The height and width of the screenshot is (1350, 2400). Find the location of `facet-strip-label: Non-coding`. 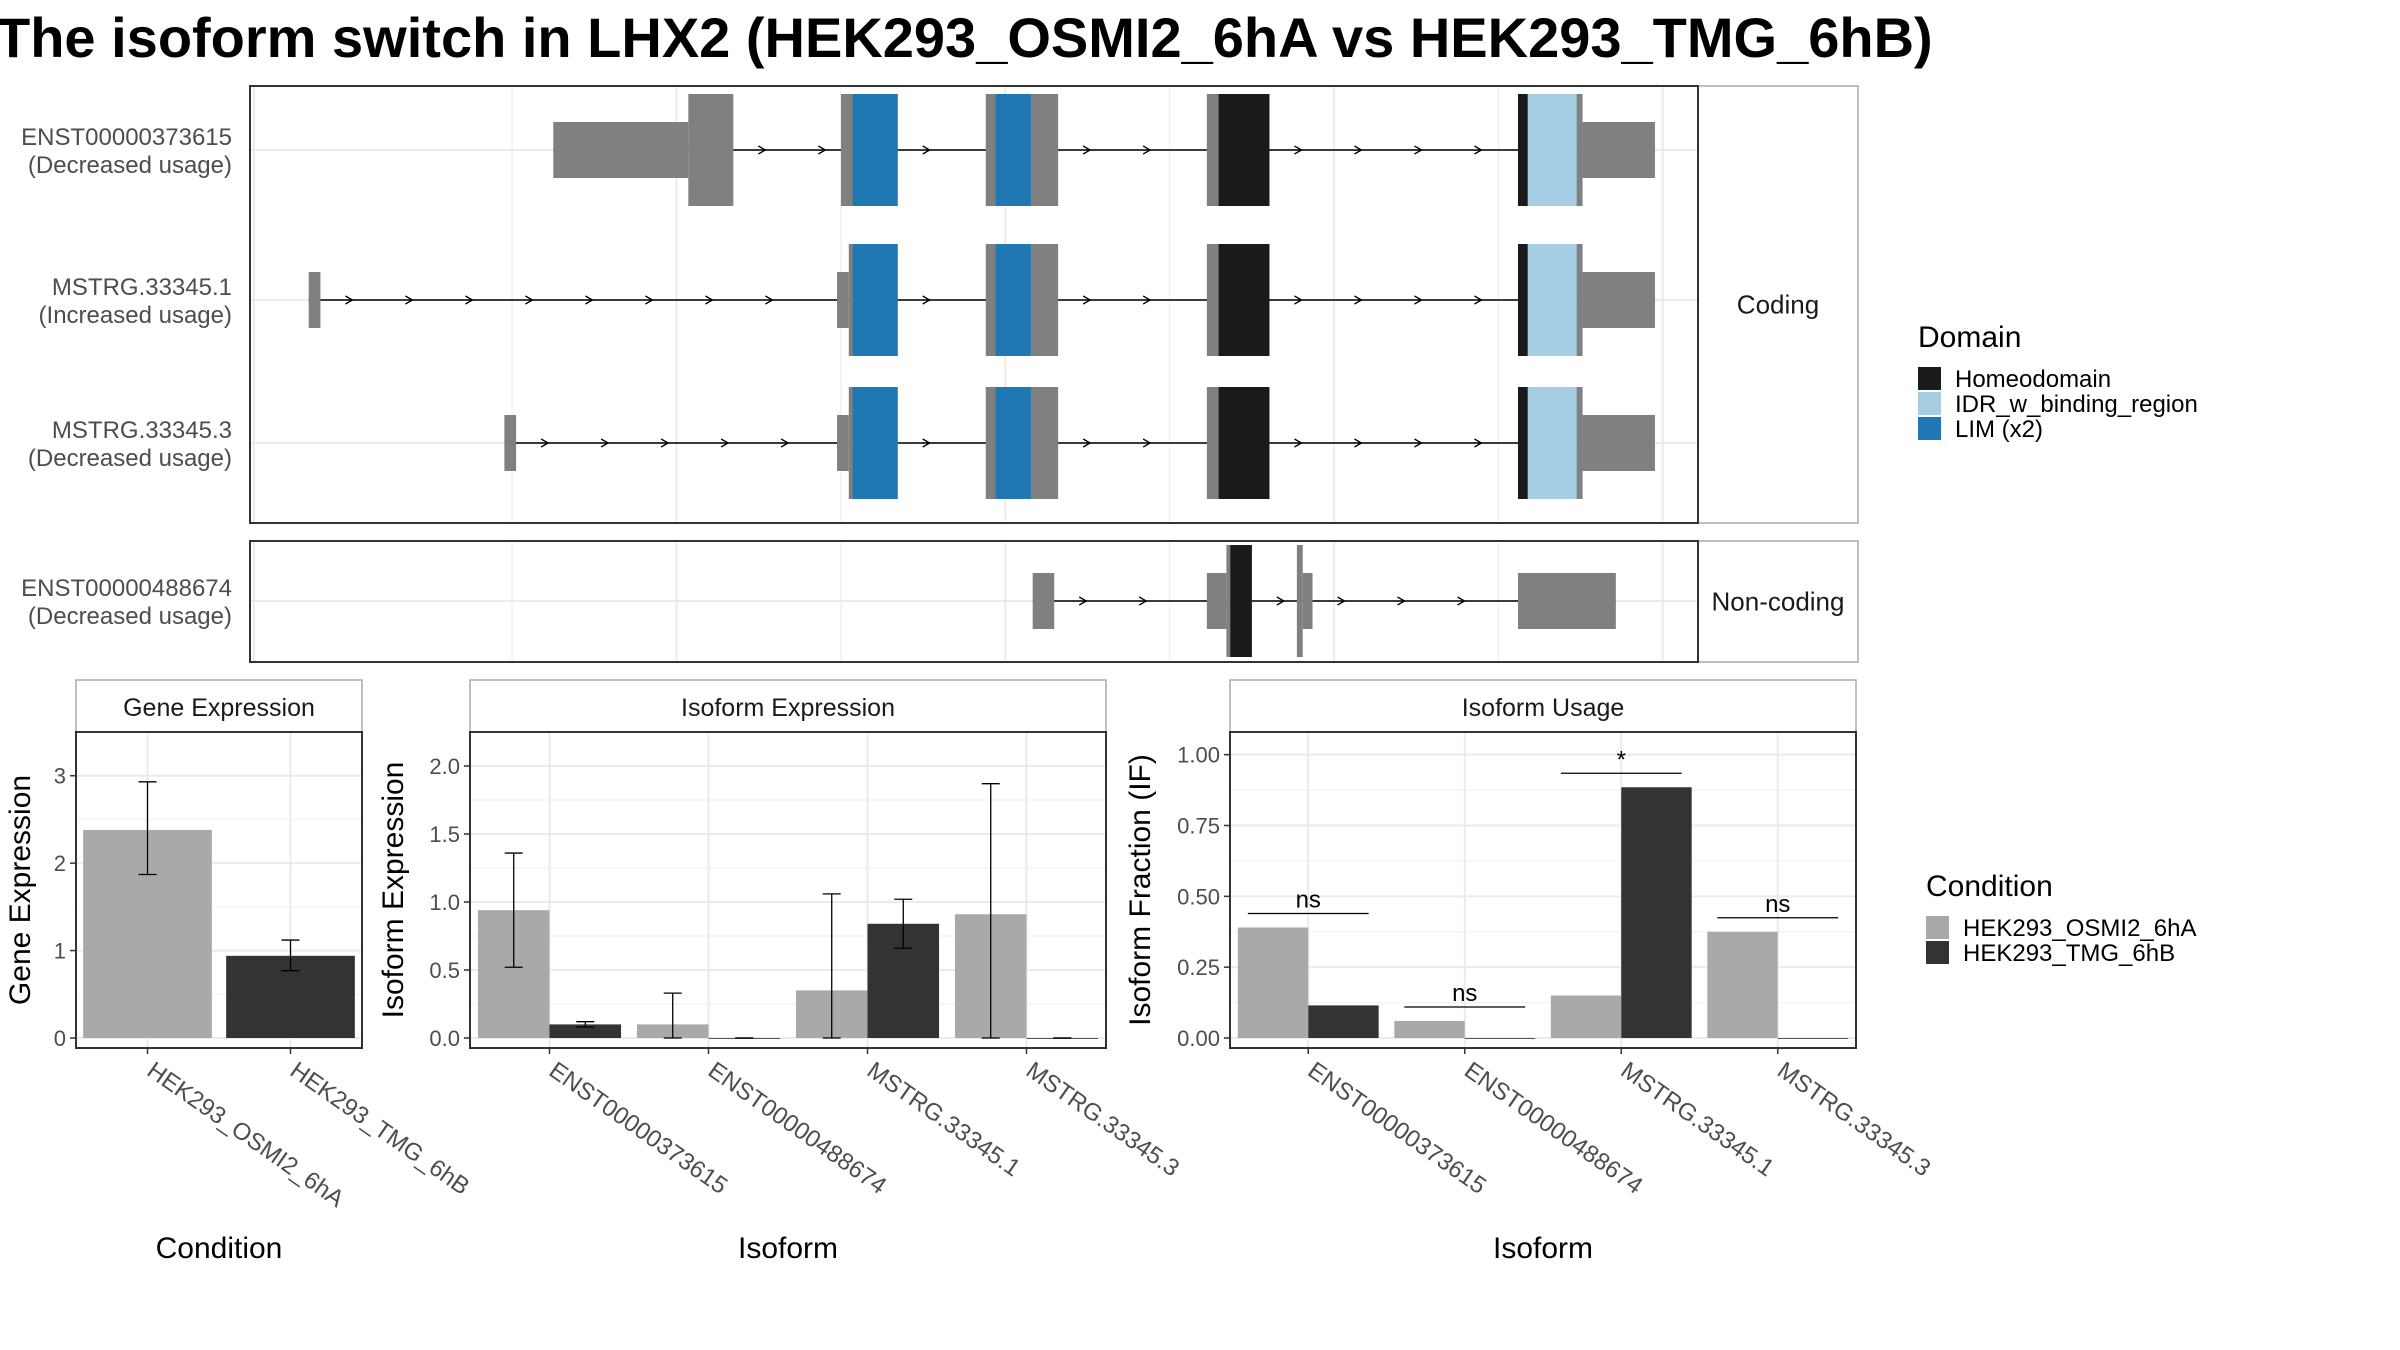

facet-strip-label: Non-coding is located at coordinates (1778, 602).